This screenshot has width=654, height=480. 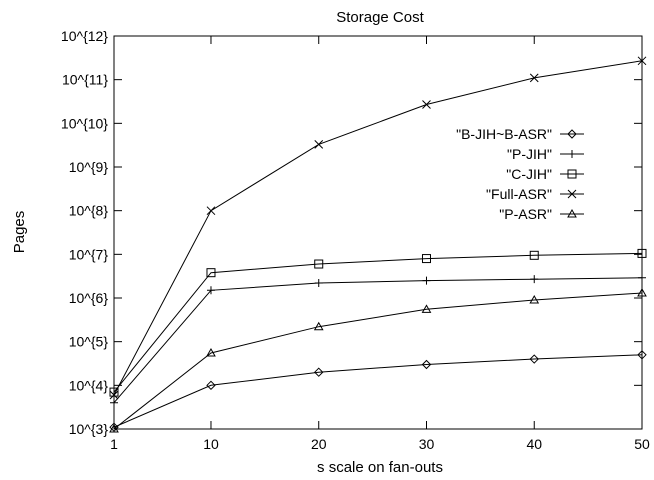 I want to click on y-tick-label: 10^{5}, so click(x=89, y=342).